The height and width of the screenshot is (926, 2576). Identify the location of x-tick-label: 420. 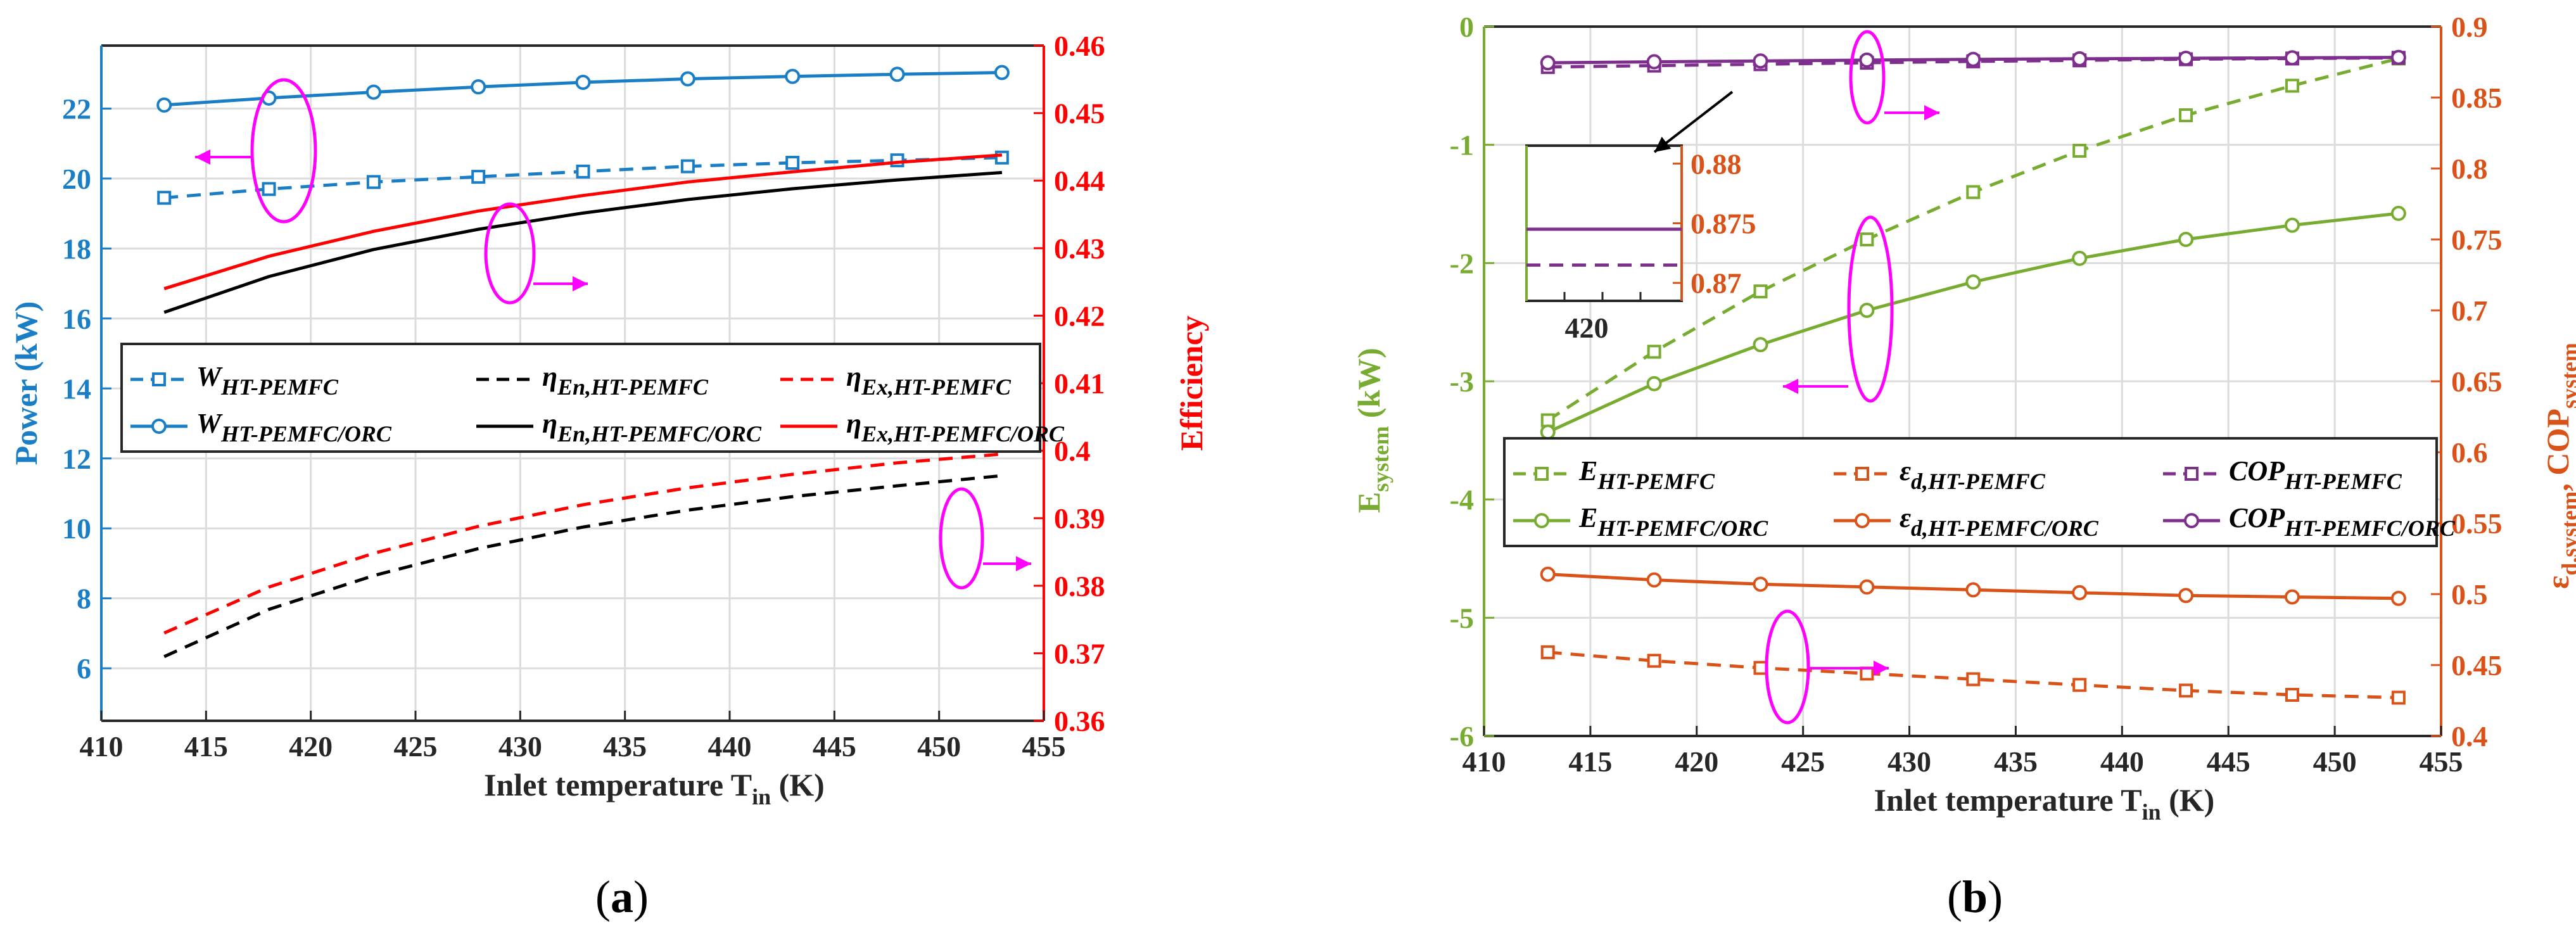
(311, 746).